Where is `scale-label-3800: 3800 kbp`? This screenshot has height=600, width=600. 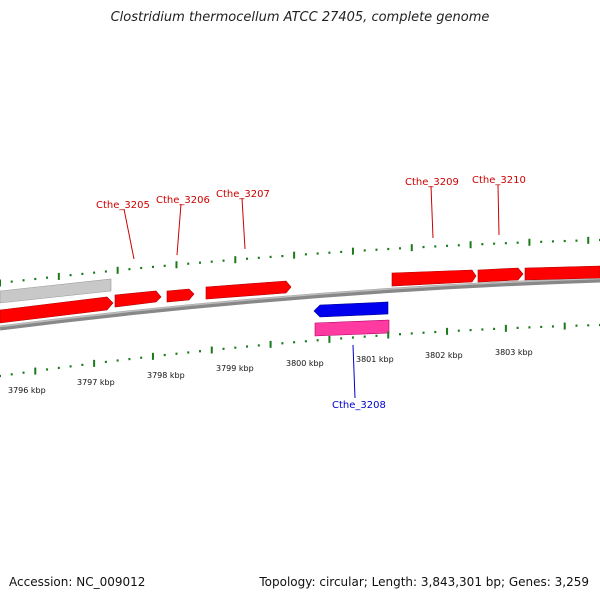
scale-label-3800: 3800 kbp is located at coordinates (305, 363).